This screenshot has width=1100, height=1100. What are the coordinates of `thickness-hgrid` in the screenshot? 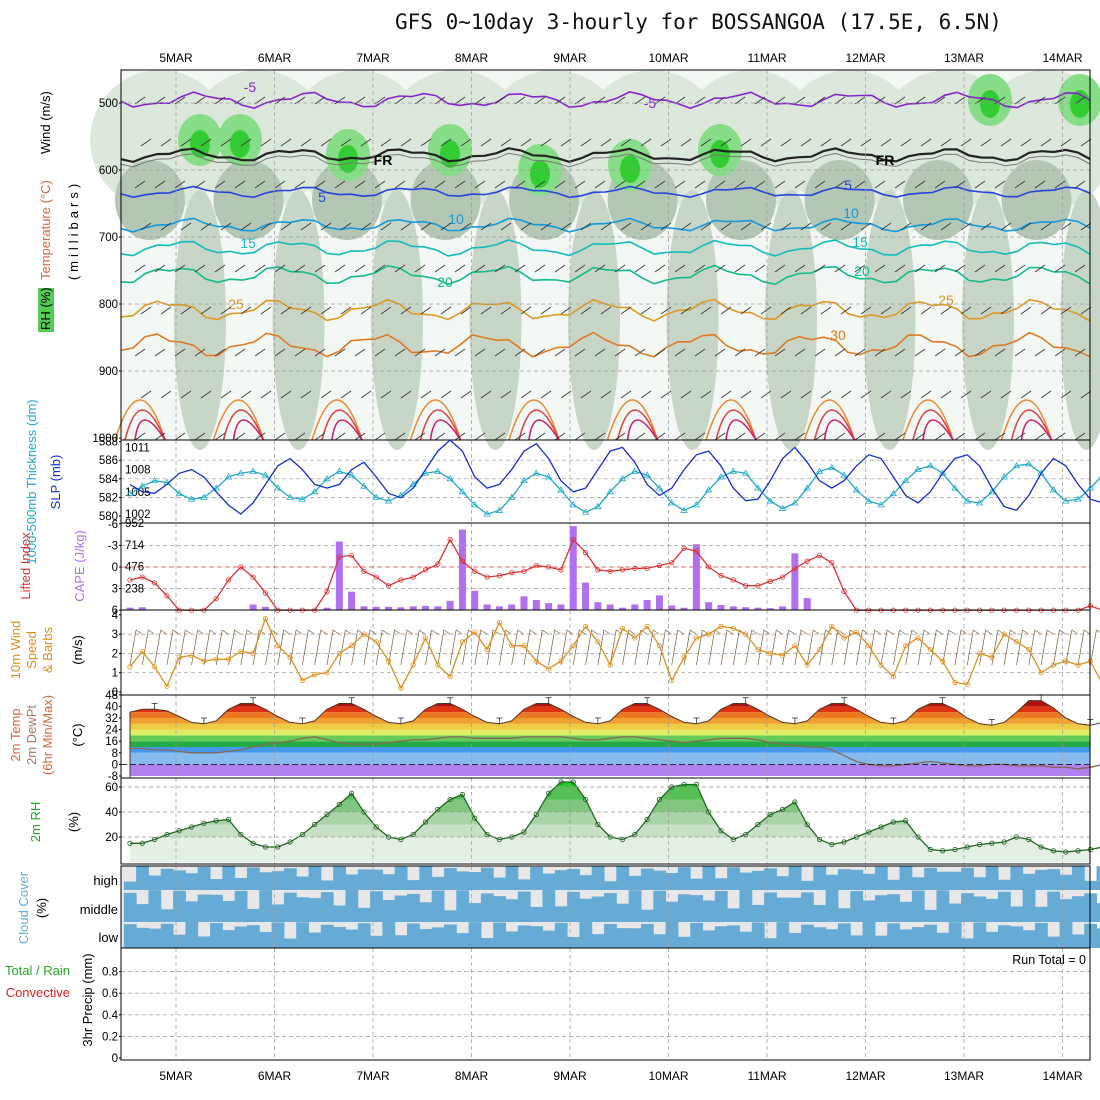 It's located at (605, 478).